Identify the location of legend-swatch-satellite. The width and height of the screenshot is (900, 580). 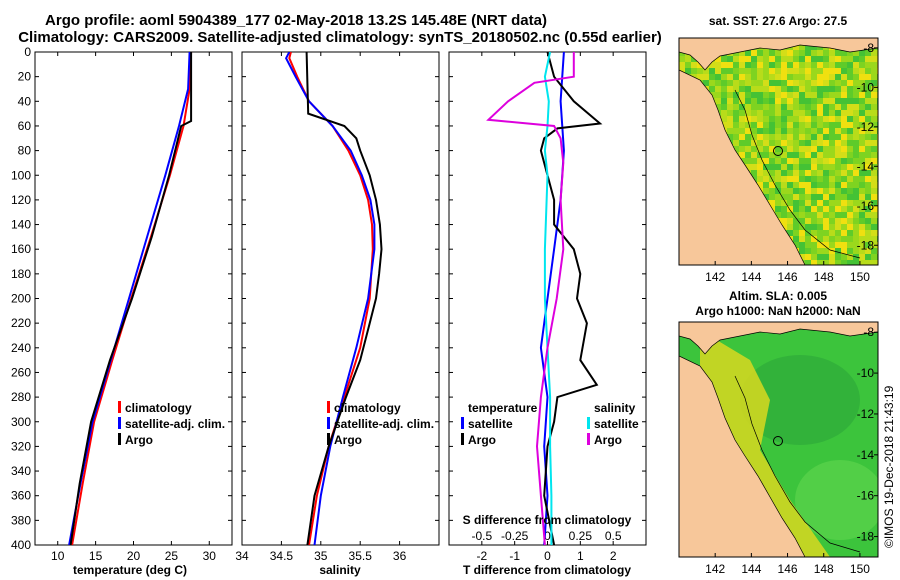
(328, 423).